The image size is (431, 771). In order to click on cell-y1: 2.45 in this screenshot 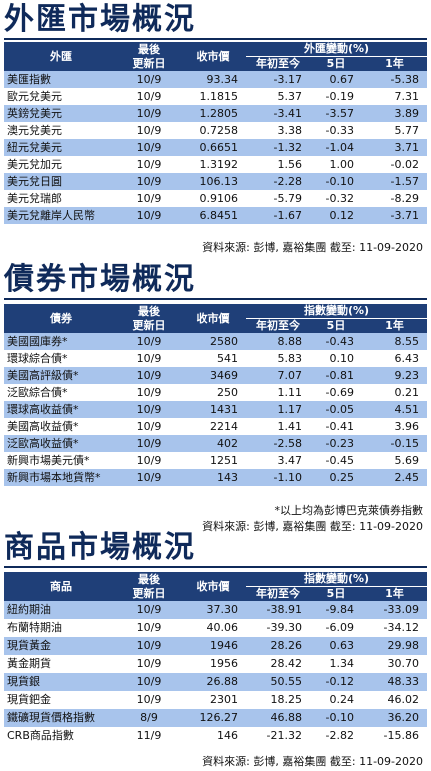, I will do `click(394, 477)`.